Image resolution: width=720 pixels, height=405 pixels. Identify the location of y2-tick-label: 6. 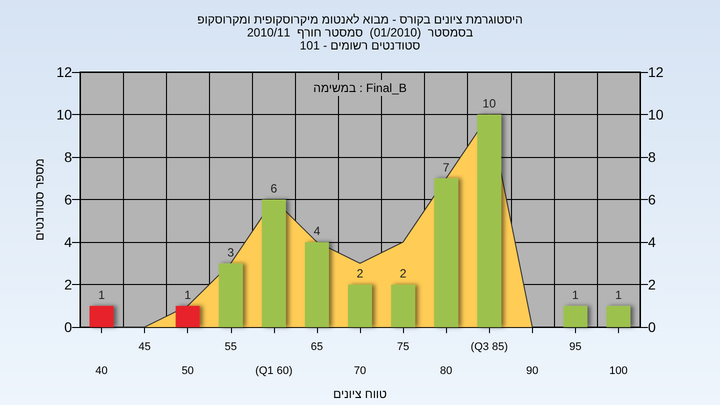
(652, 200).